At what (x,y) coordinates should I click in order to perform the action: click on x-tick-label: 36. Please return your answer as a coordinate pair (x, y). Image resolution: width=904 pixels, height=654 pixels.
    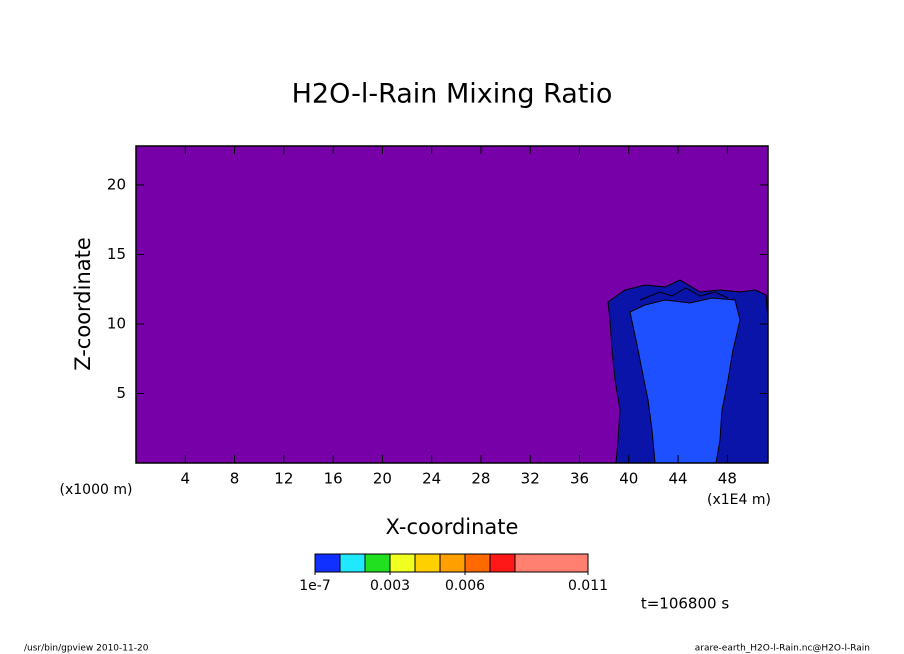
    Looking at the image, I should click on (579, 479).